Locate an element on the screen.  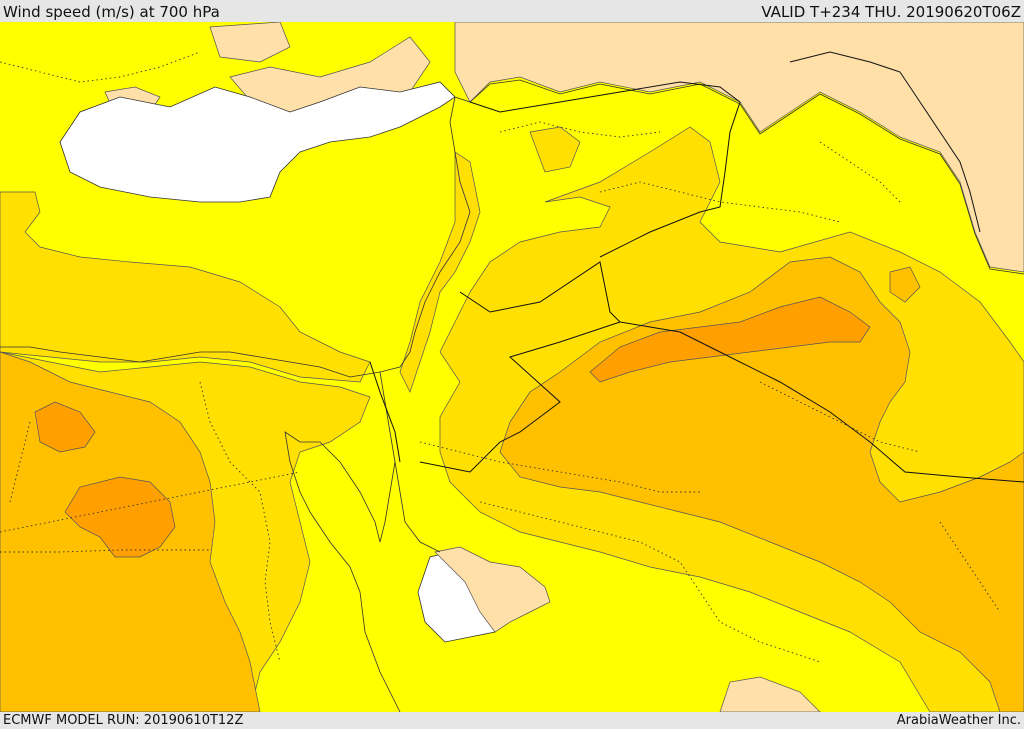
border-iraq-iran is located at coordinates (885, 142).